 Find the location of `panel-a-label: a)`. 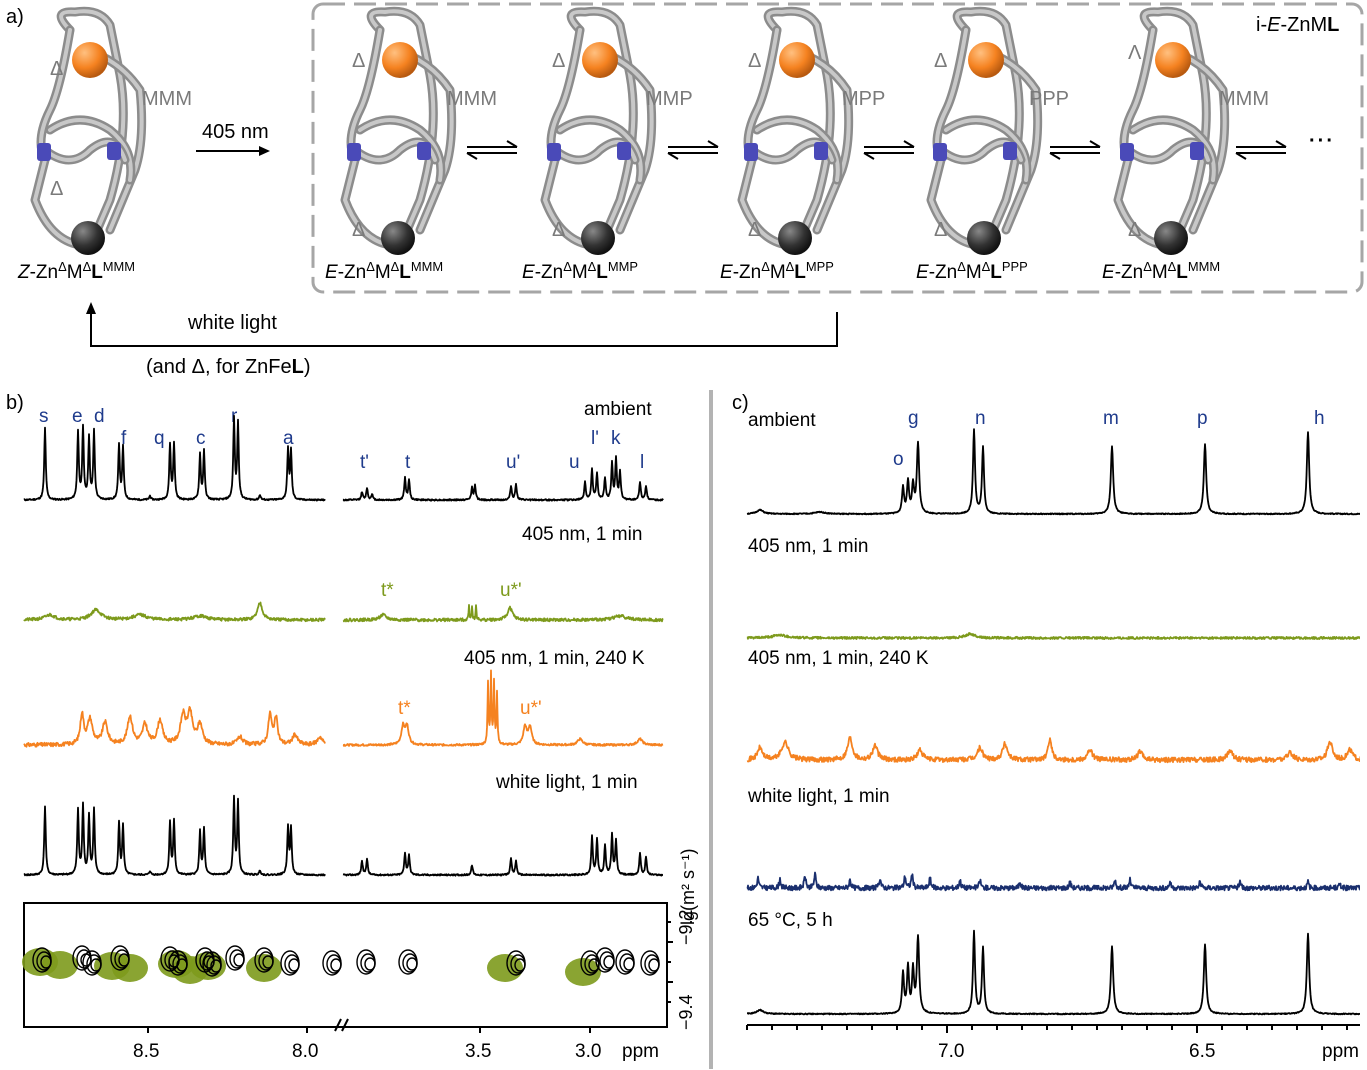

panel-a-label: a) is located at coordinates (15, 17).